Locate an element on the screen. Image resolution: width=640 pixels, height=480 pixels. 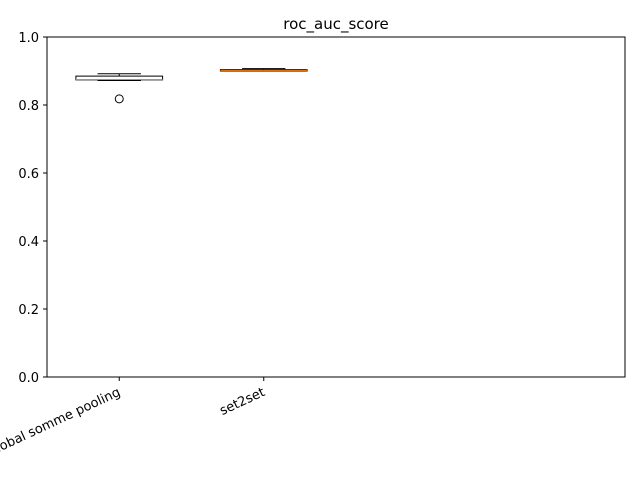
y-tick-label: 0.8 is located at coordinates (28, 106).